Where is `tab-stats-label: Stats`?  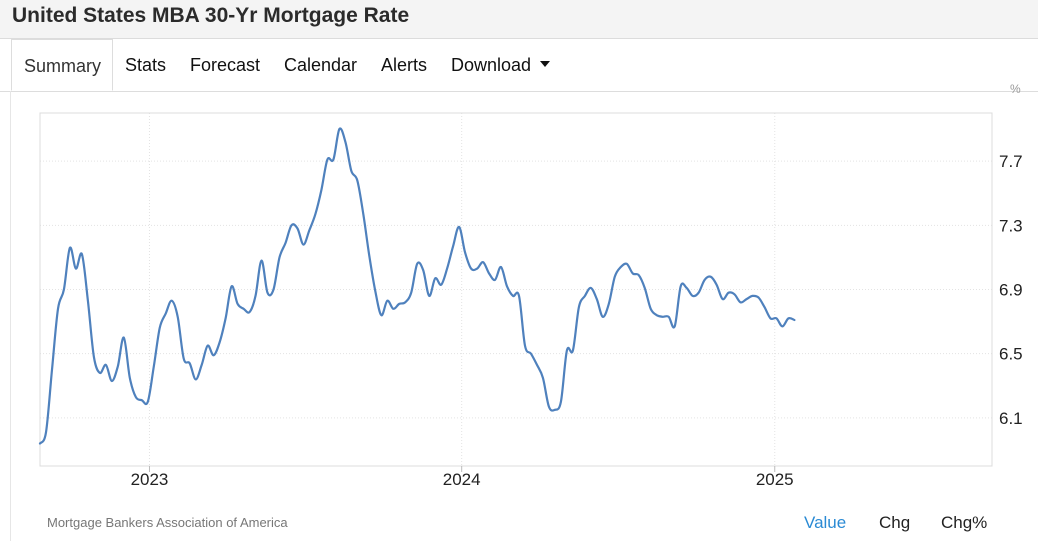
tab-stats-label: Stats is located at coordinates (146, 65).